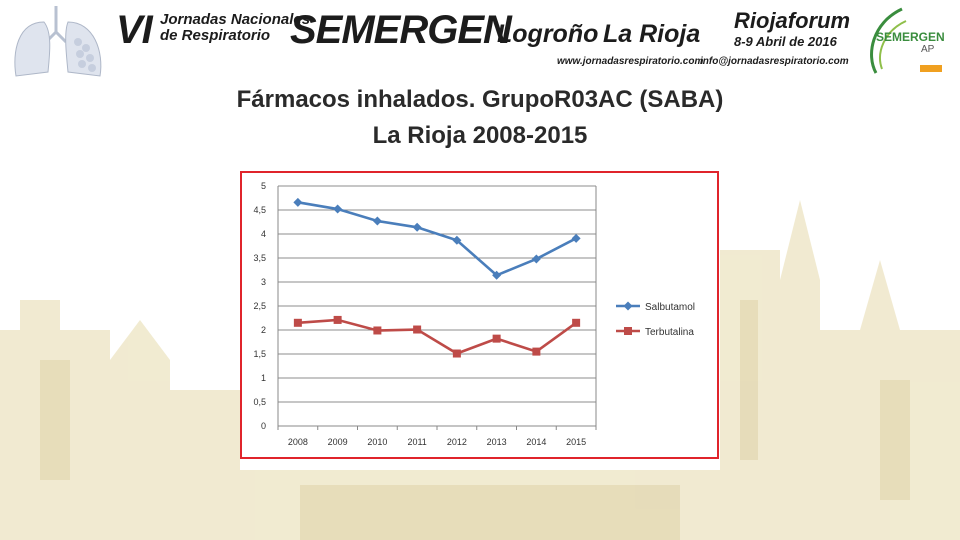 The image size is (960, 540). I want to click on x-tick-label: 2008, so click(298, 442).